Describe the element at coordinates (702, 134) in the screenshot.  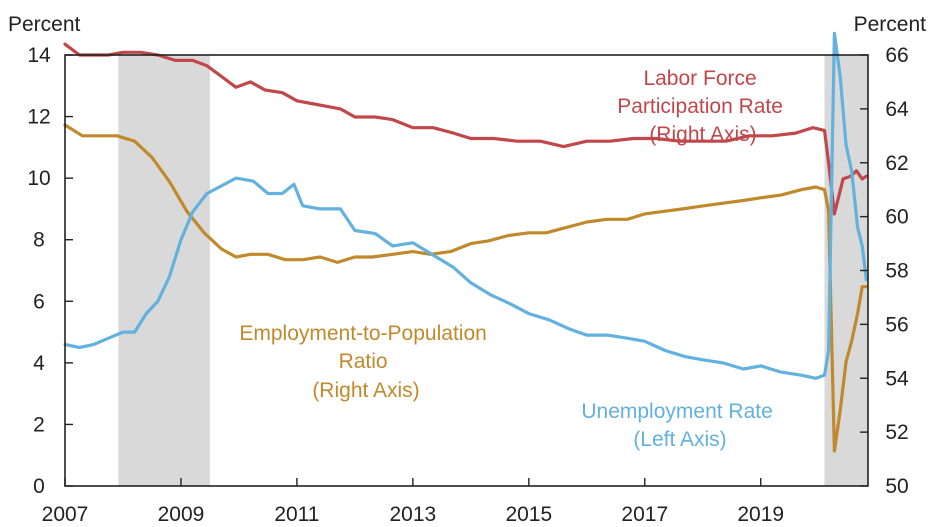
I see `label-participation-rate-line-3: (Right Axis)` at that location.